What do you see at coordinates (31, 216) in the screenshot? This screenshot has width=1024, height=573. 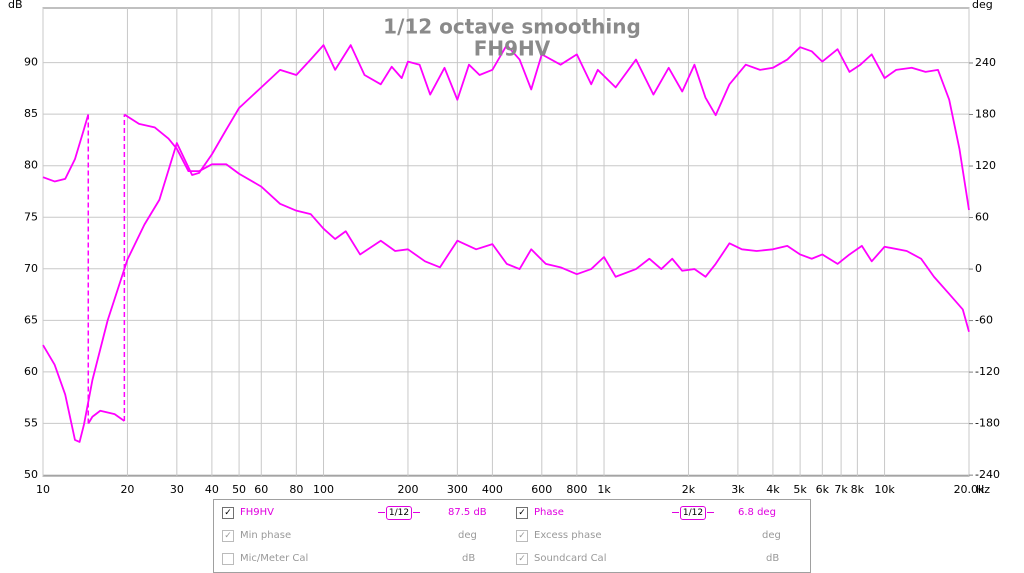 I see `y-tick-label: 75` at bounding box center [31, 216].